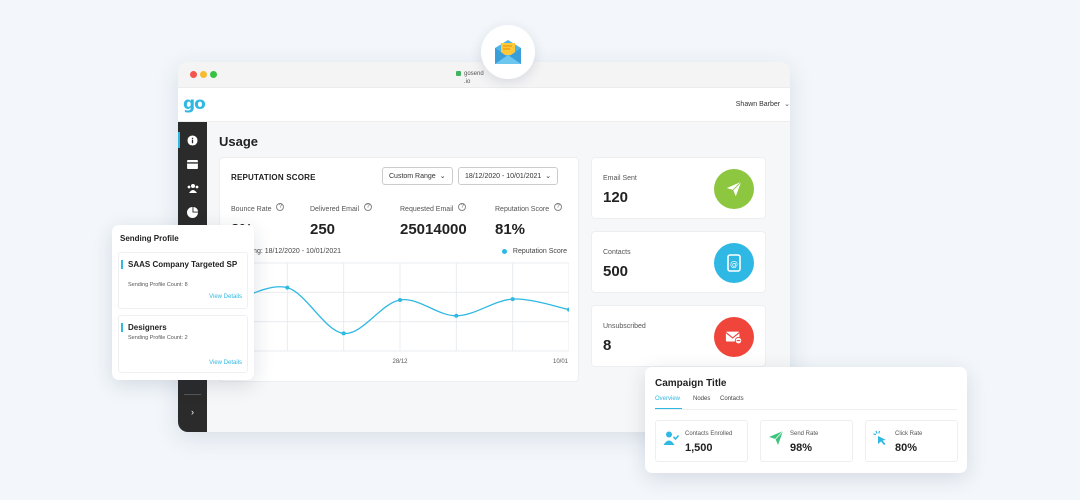 This screenshot has width=1080, height=500. What do you see at coordinates (691, 383) in the screenshot?
I see `campaign-title: Campaign Title` at bounding box center [691, 383].